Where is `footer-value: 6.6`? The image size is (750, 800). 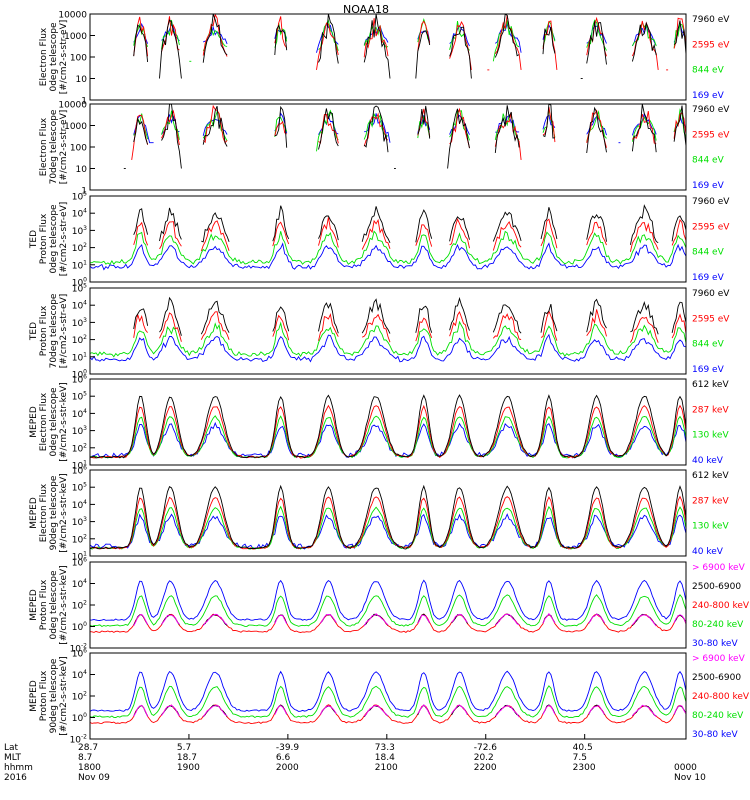 footer-value: 6.6 is located at coordinates (283, 758).